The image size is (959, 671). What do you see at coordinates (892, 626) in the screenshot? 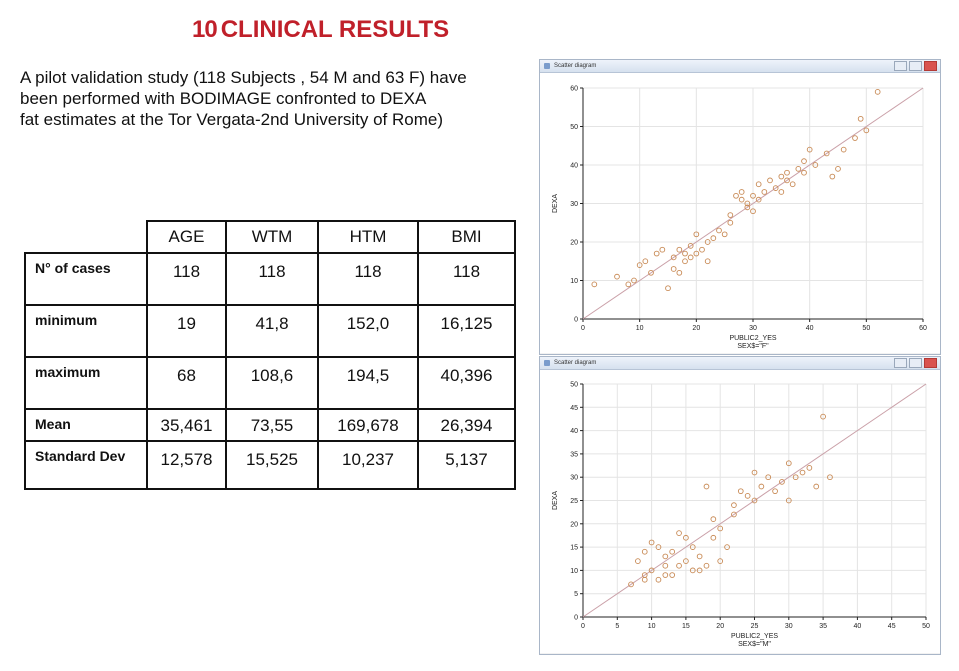
I see `x-tick-label: 45` at bounding box center [892, 626].